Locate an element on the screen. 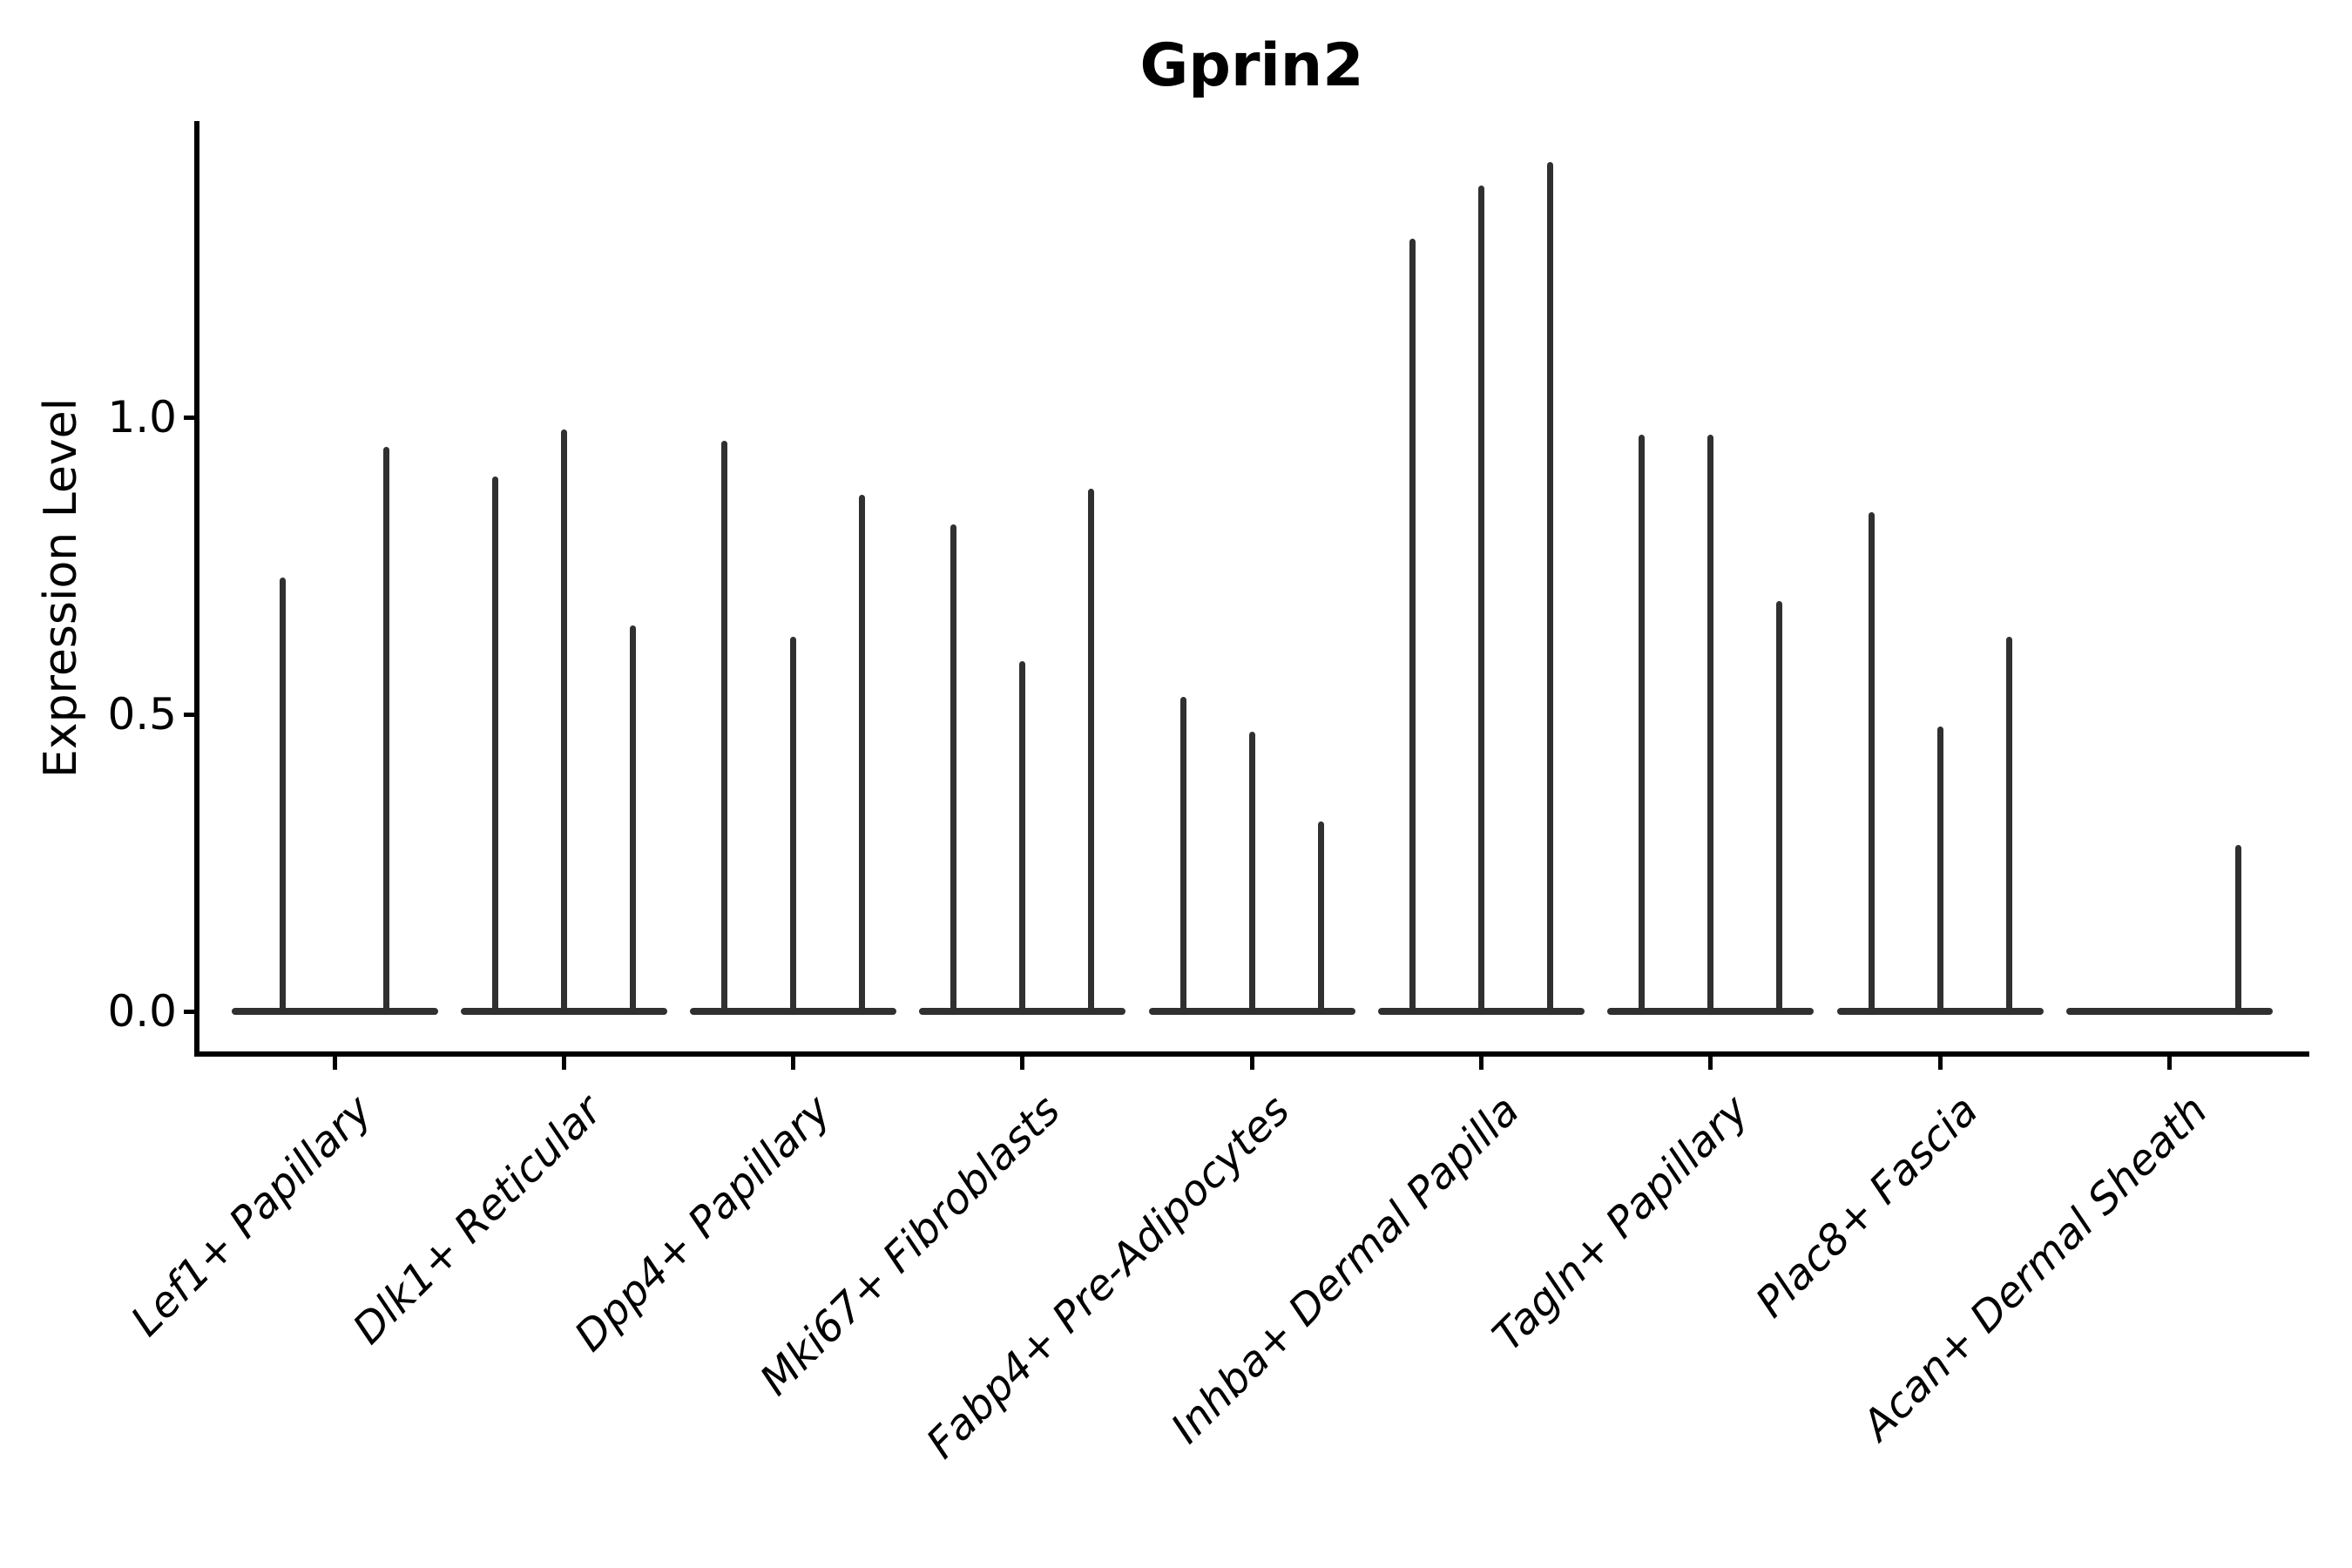 This screenshot has width=2352, height=1568. y-axis-spine is located at coordinates (196, 589).